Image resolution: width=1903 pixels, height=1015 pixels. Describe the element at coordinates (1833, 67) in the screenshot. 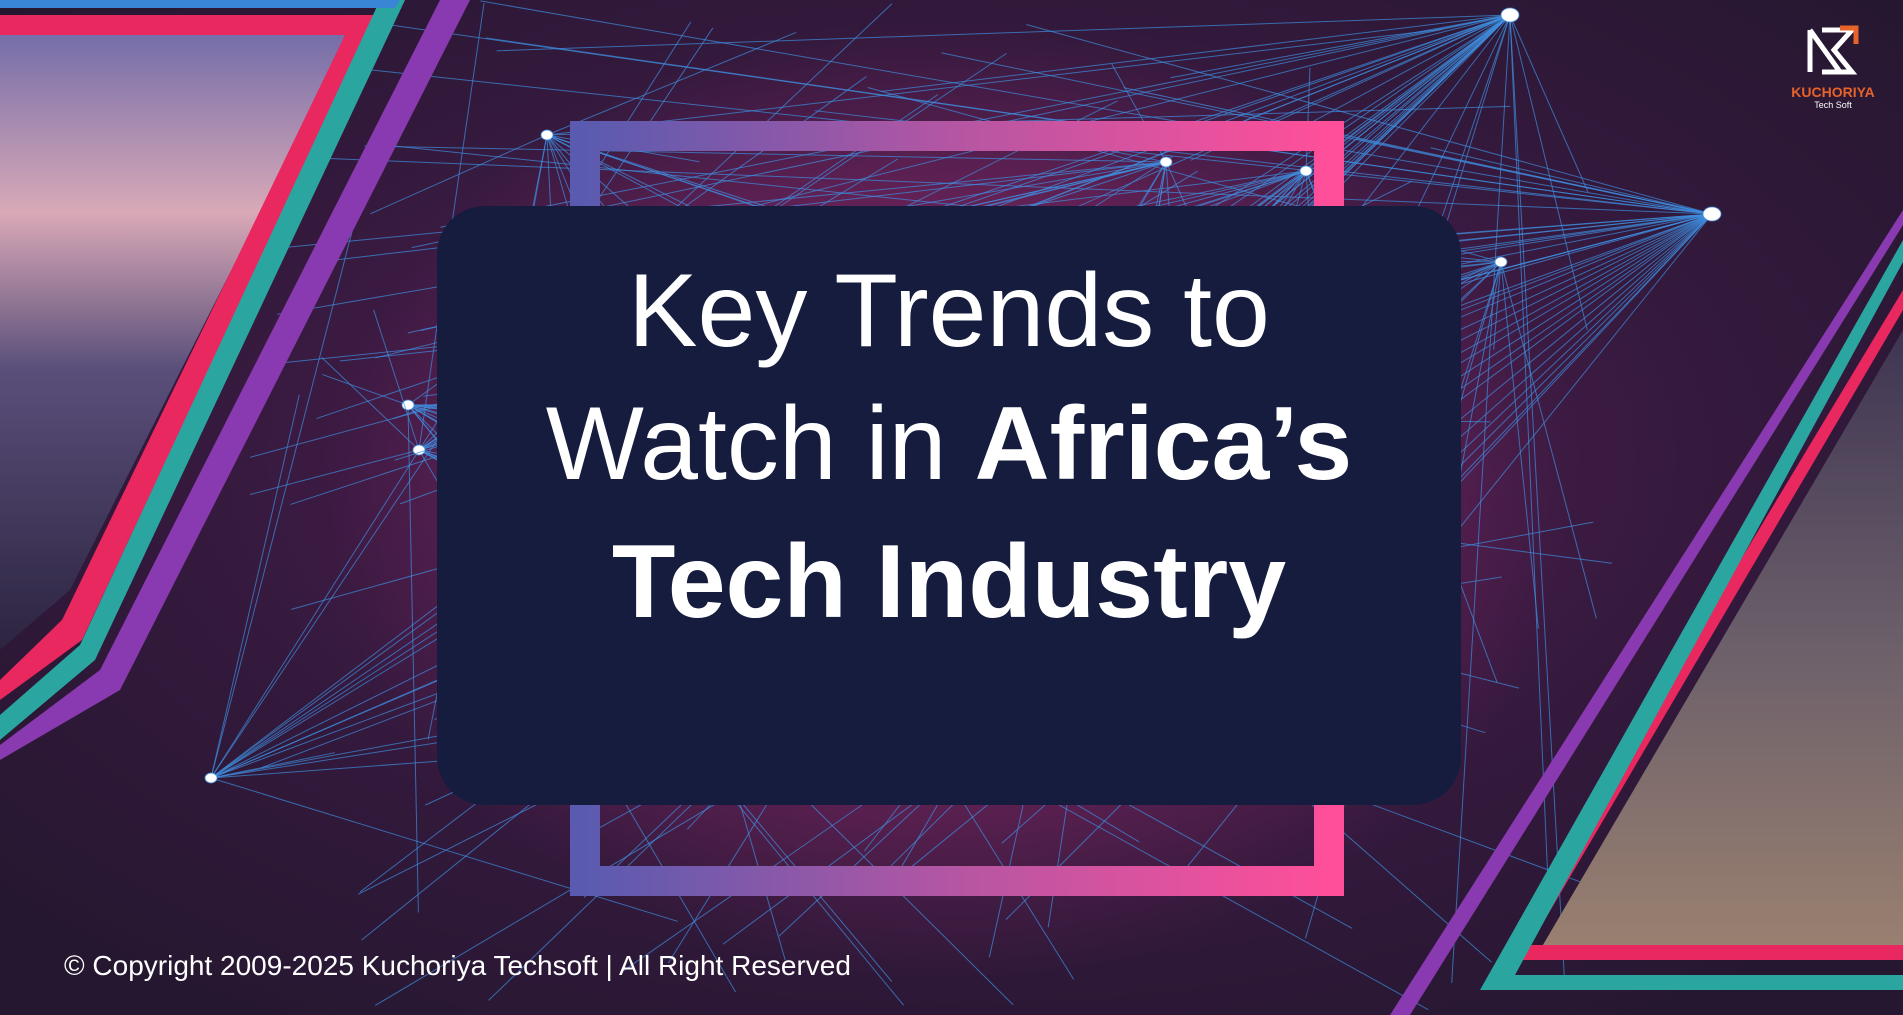

I see `logo: KUCHORIYA Tech Soft` at that location.